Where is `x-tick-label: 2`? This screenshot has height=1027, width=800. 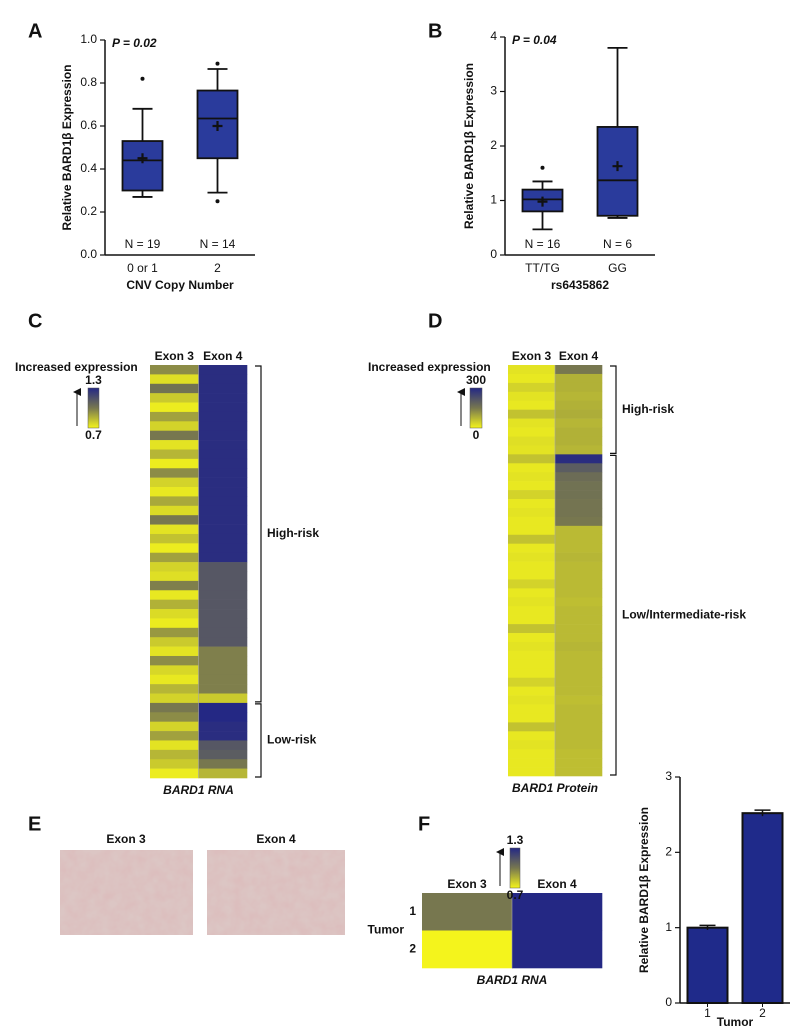 x-tick-label: 2 is located at coordinates (762, 1013).